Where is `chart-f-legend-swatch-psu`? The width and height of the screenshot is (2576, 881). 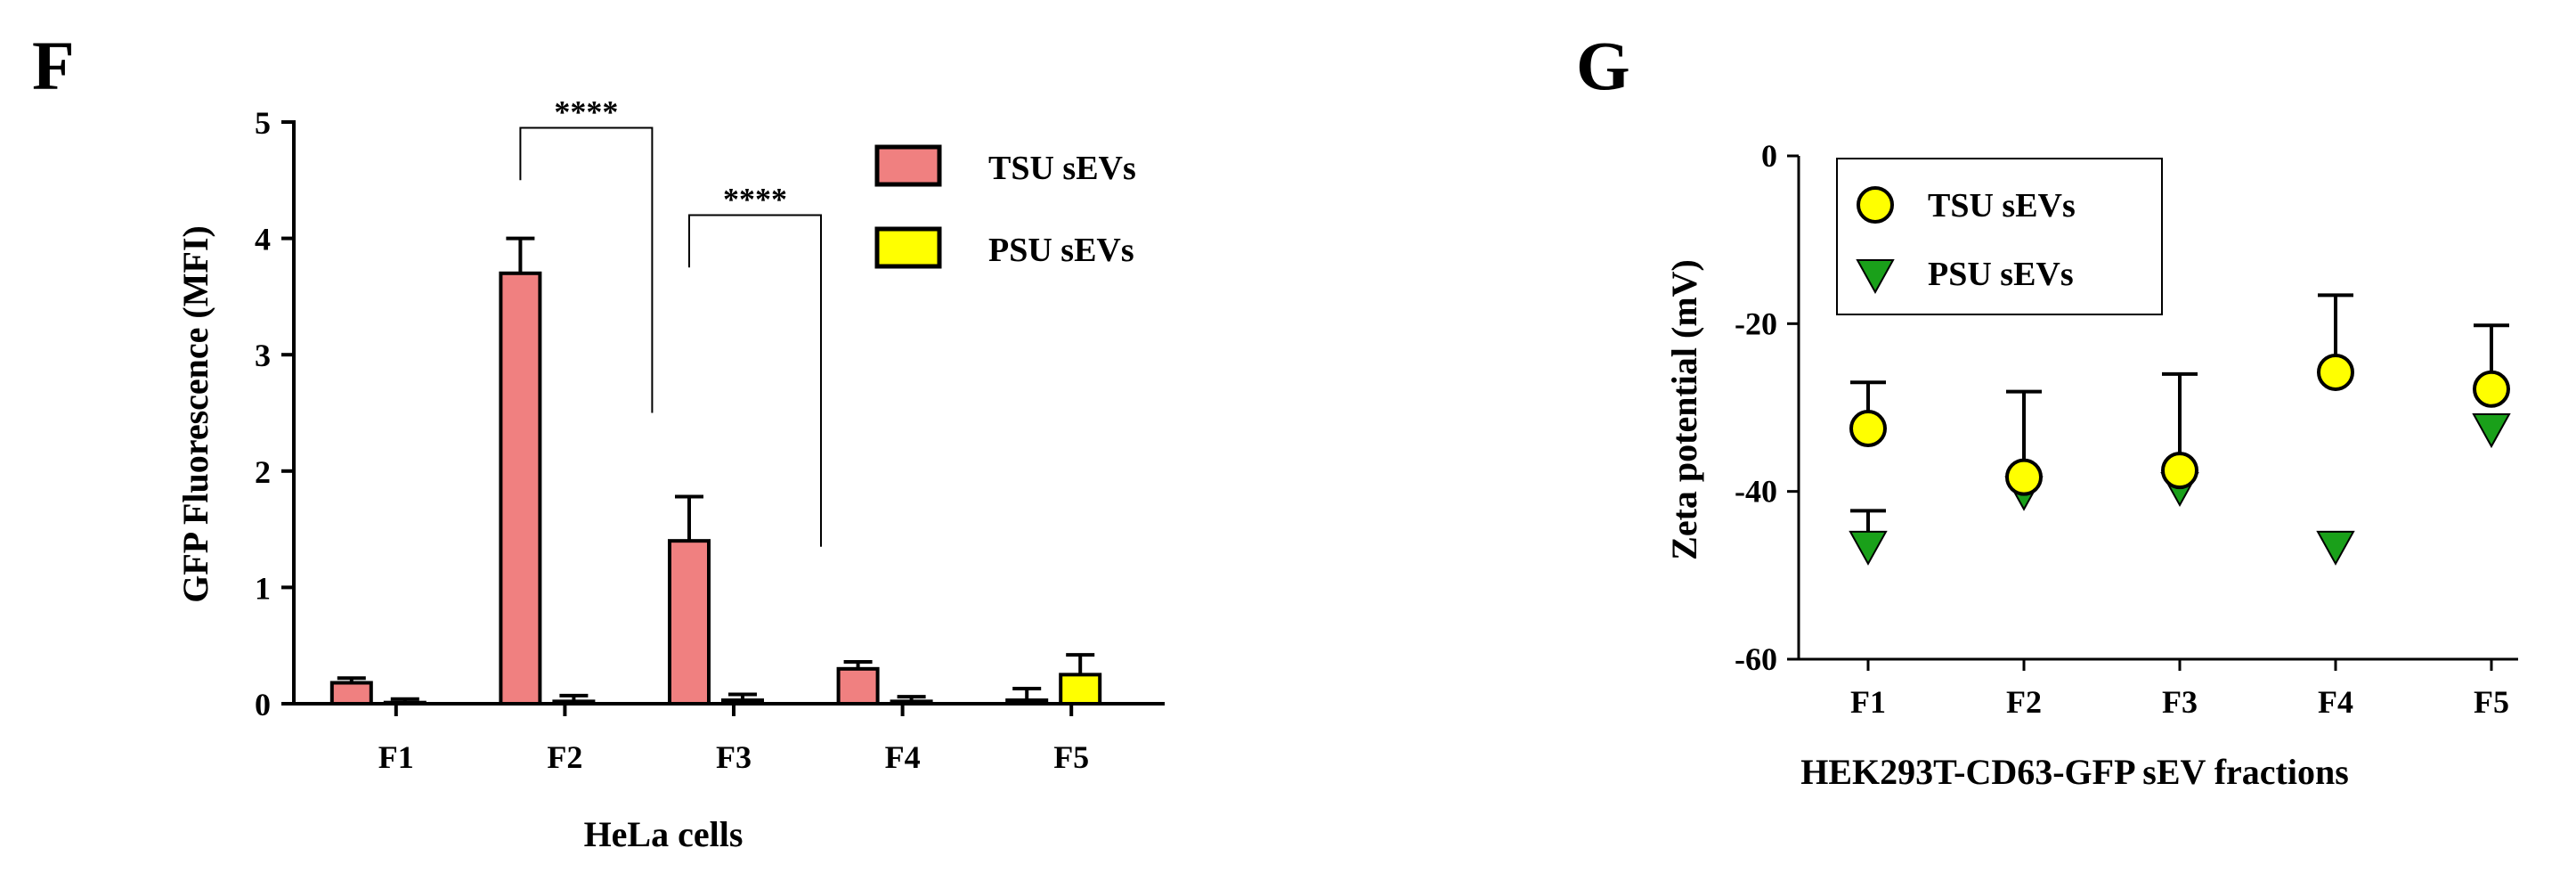 chart-f-legend-swatch-psu is located at coordinates (908, 248).